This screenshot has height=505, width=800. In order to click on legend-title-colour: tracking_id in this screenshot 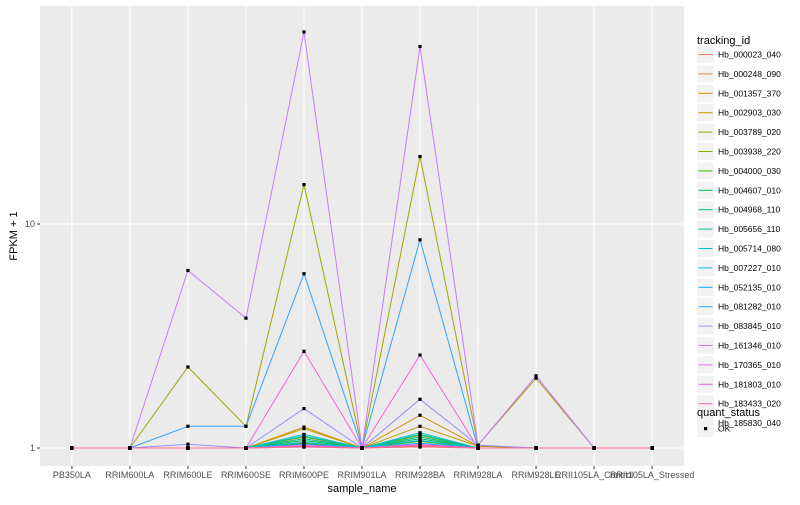, I will do `click(723, 41)`.